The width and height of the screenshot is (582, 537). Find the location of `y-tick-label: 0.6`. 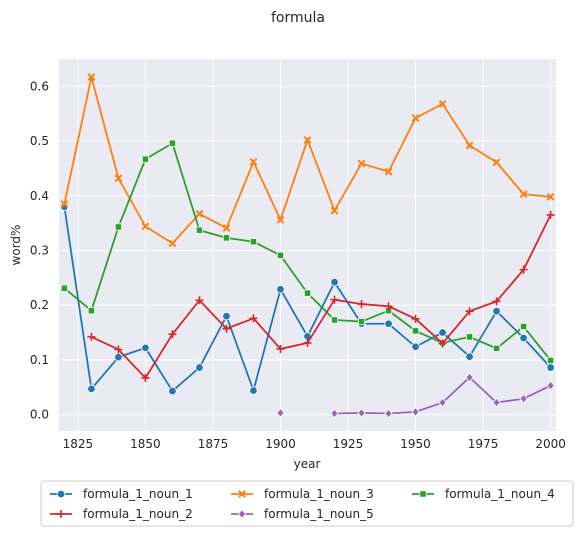

y-tick-label: 0.6 is located at coordinates (39, 86).